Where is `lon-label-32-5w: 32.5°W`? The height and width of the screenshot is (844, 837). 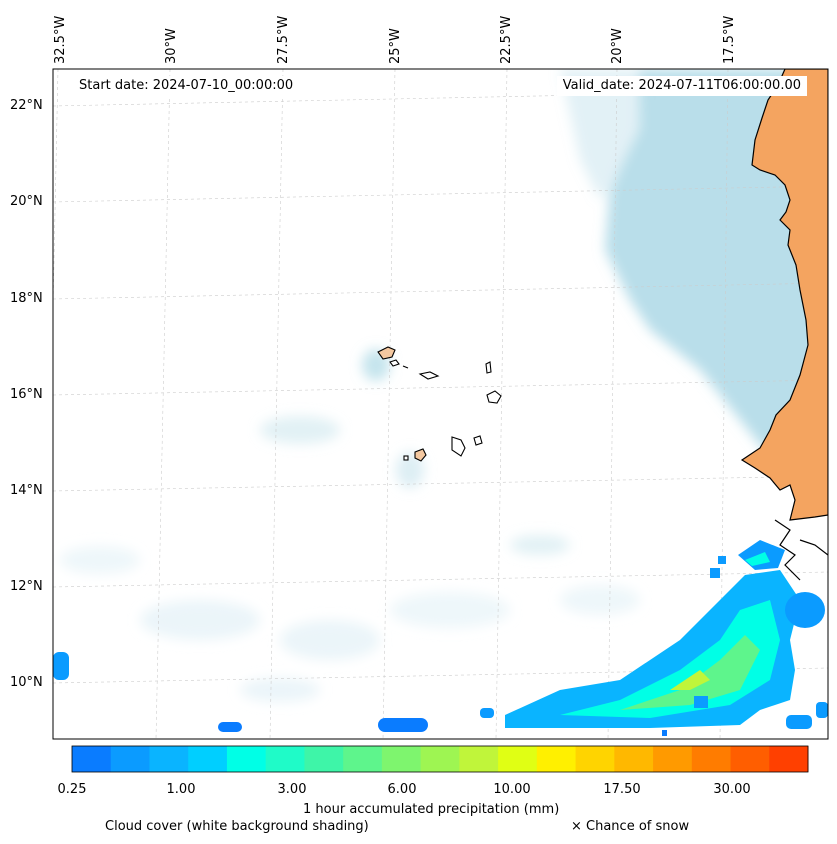
lon-label-32-5w: 32.5°W is located at coordinates (60, 39).